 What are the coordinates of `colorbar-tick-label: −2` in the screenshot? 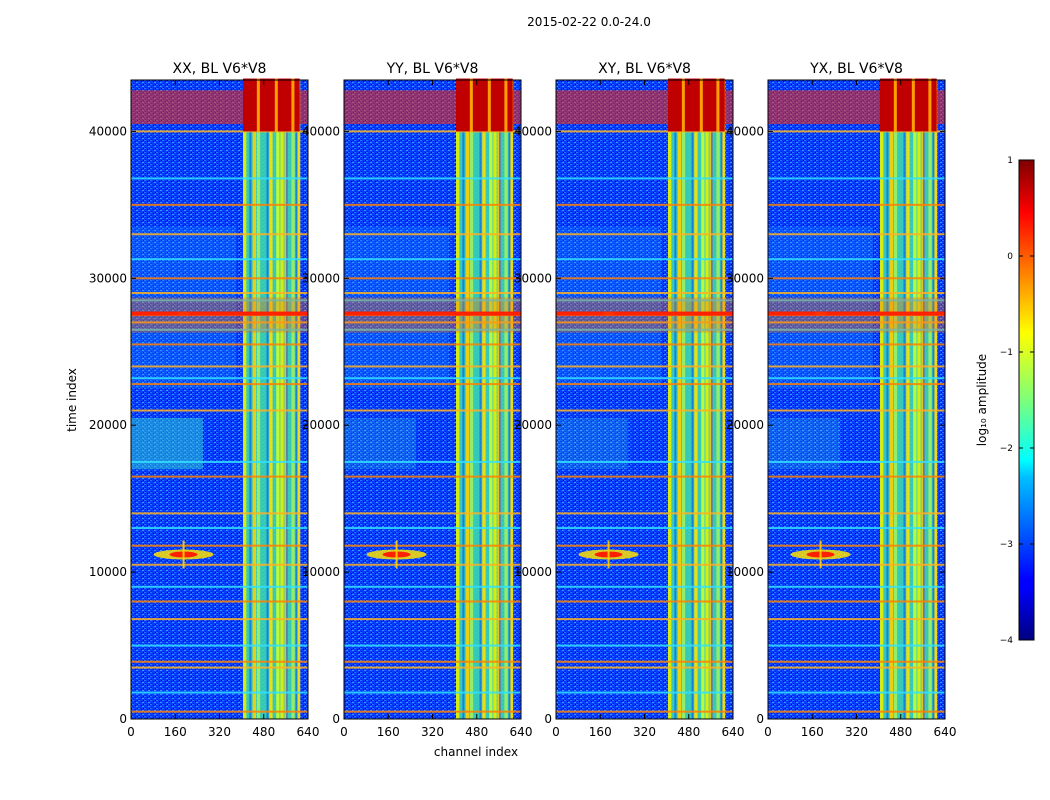 It's located at (1006, 449).